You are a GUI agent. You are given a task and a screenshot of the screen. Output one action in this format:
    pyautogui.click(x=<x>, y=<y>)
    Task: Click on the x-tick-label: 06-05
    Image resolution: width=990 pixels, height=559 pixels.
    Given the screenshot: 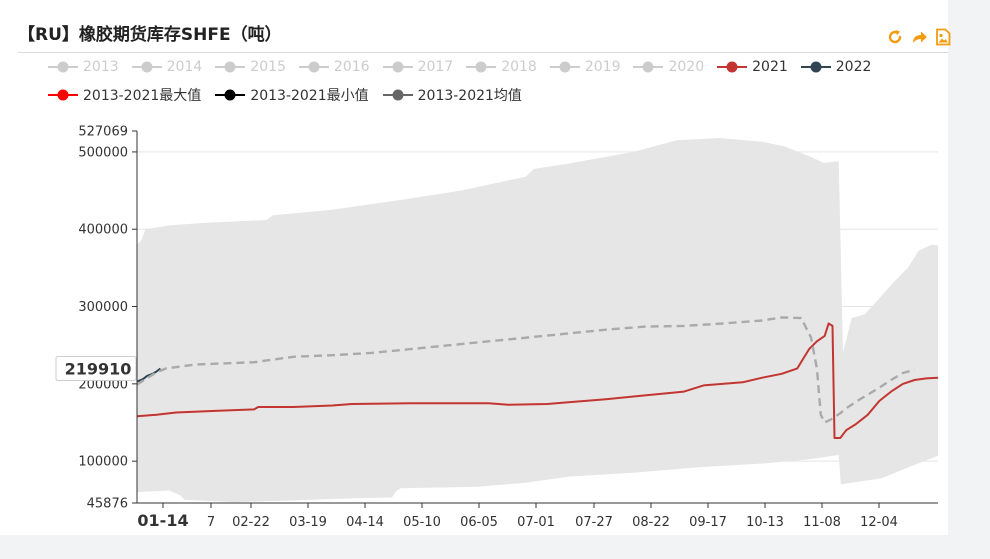 What is the action you would take?
    pyautogui.click(x=479, y=522)
    